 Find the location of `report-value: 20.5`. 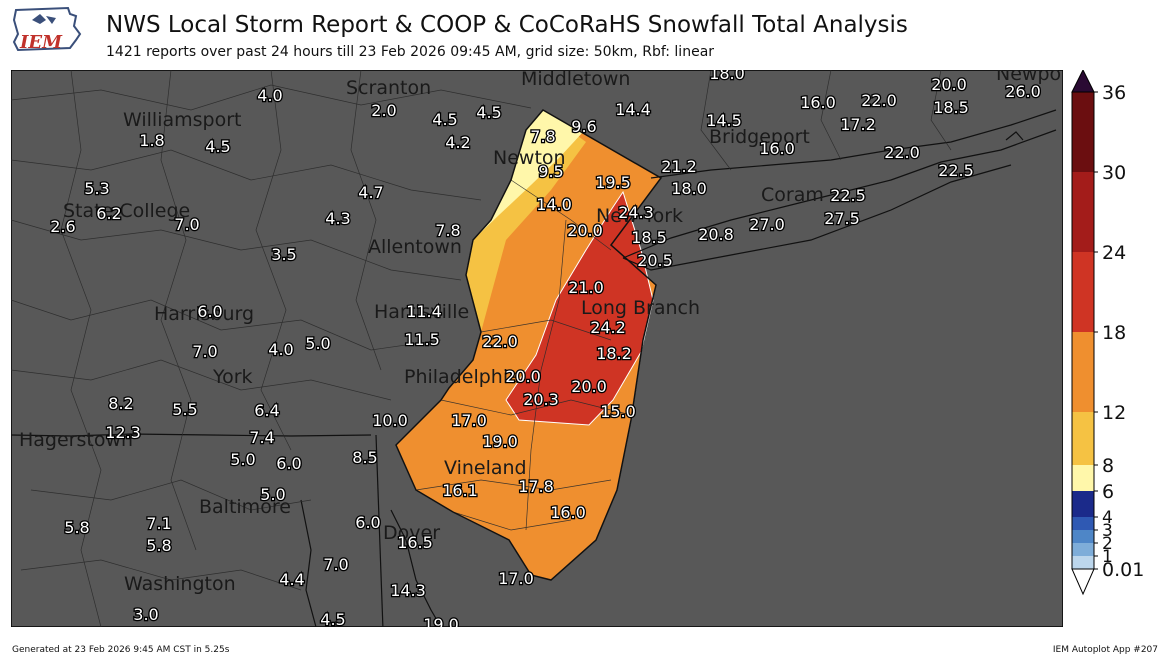

report-value: 20.5 is located at coordinates (655, 260).